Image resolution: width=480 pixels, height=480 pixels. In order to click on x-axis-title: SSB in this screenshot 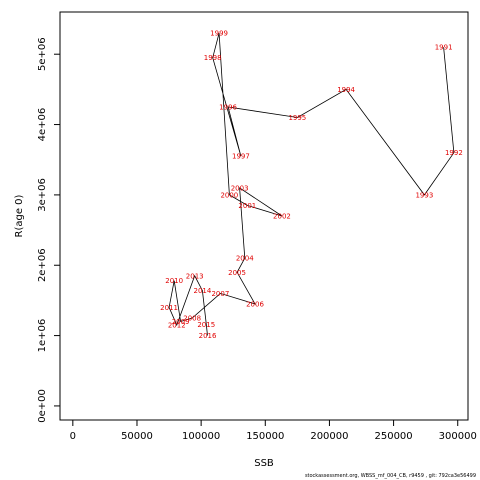, I will do `click(264, 463)`.